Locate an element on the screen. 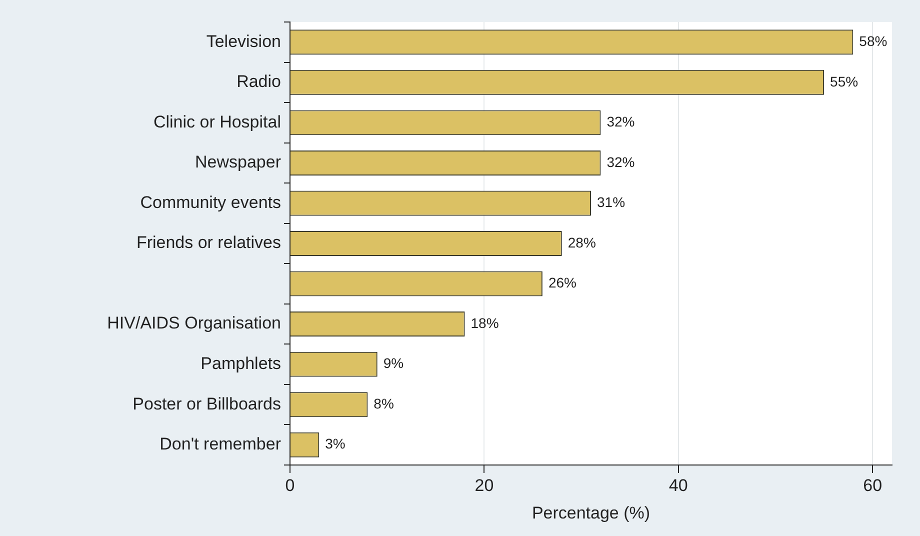  data-label: 9% is located at coordinates (393, 363).